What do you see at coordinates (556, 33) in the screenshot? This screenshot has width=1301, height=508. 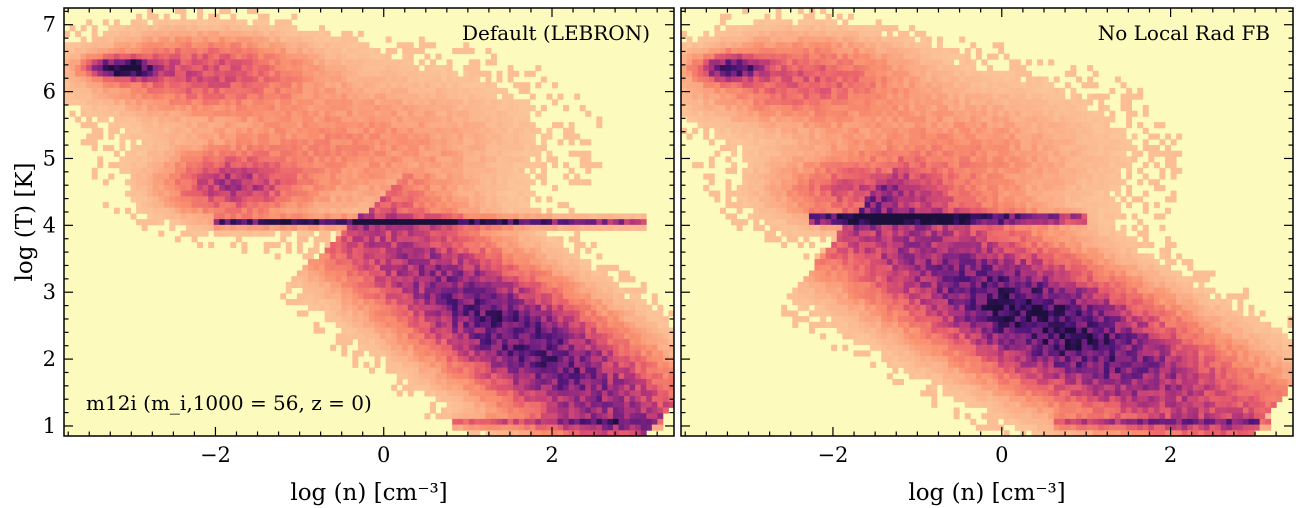 I see `panel-title: Default (LEBRON)` at bounding box center [556, 33].